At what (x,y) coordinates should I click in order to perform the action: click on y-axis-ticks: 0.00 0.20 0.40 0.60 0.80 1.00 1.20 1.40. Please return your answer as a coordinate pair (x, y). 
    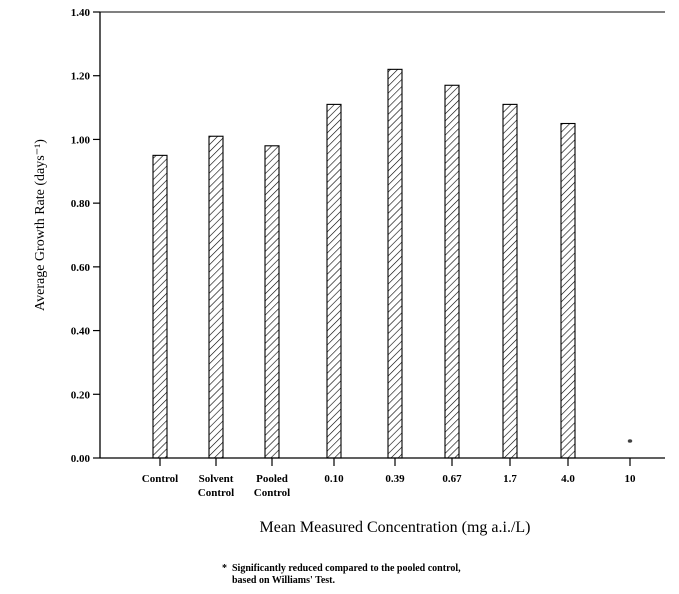
    Looking at the image, I should click on (85, 236).